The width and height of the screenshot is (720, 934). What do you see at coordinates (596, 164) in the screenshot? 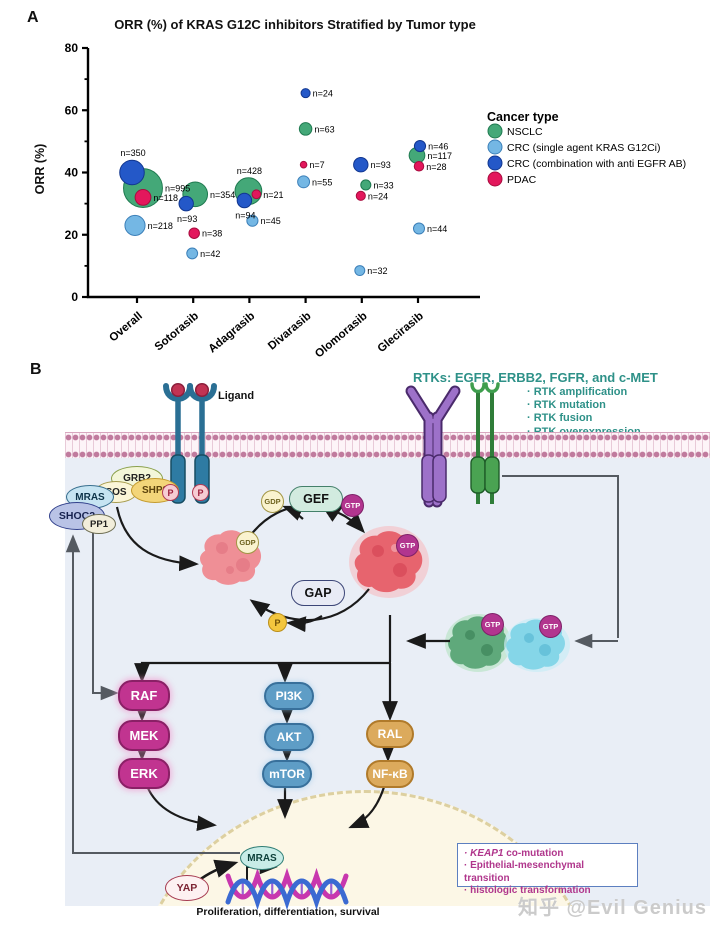
I see `legend-label: CRC (combination with anti EGFR AB)` at bounding box center [596, 164].